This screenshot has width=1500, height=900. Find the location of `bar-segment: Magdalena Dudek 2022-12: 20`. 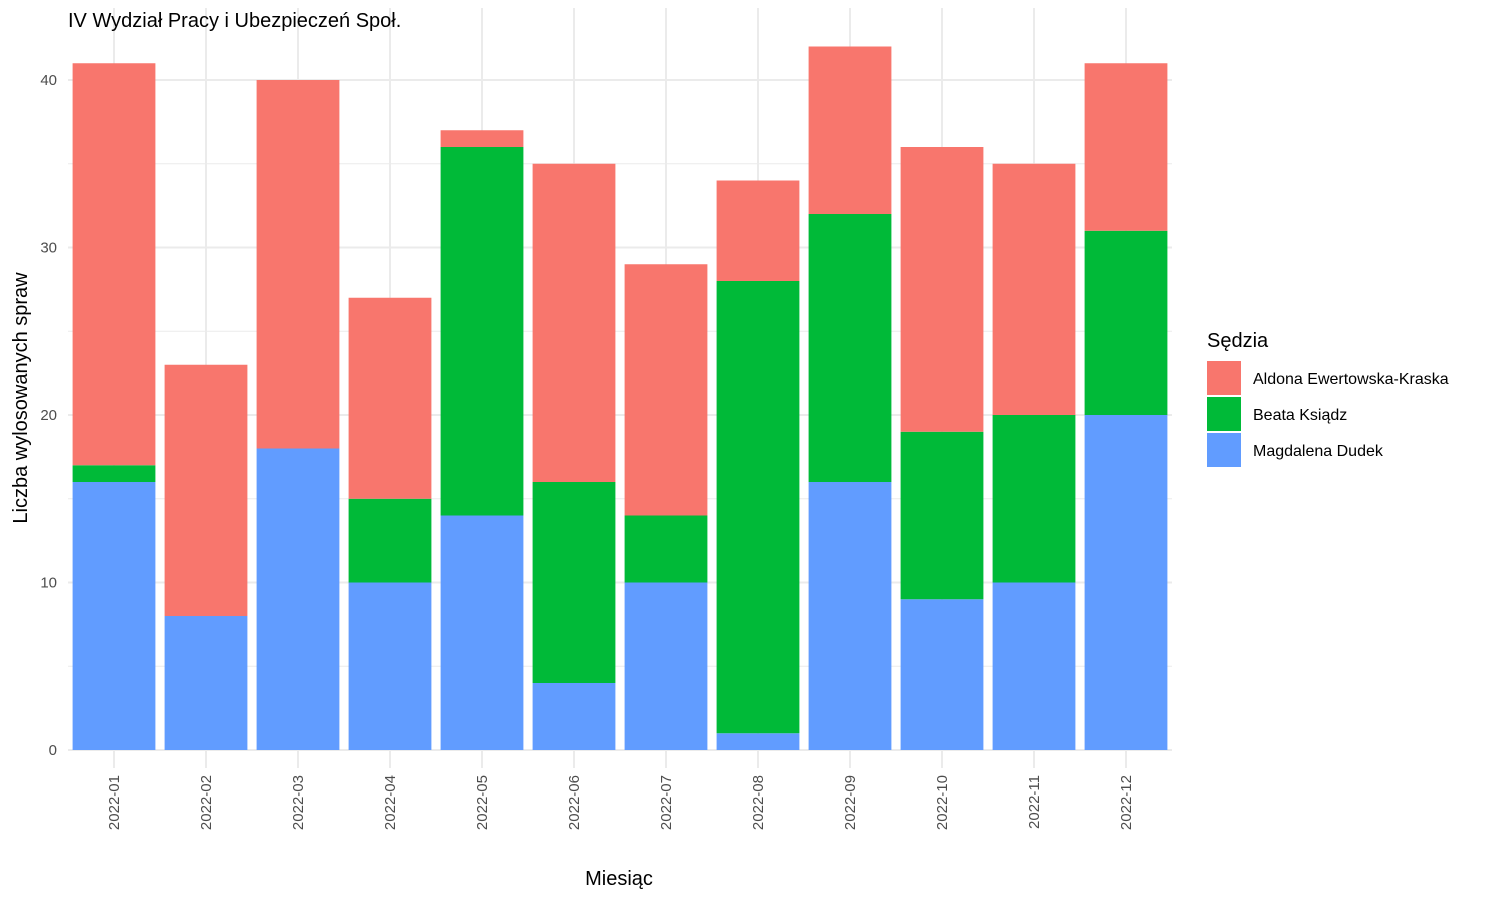

bar-segment: Magdalena Dudek 2022-12: 20 is located at coordinates (1126, 582).